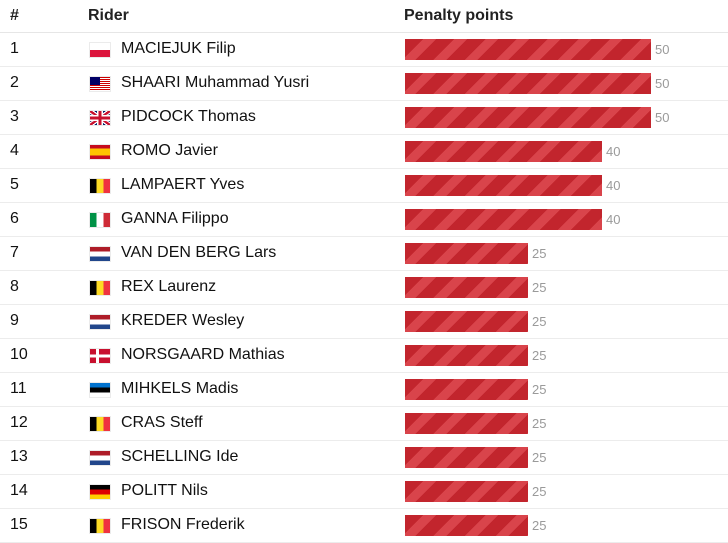 The height and width of the screenshot is (543, 728). What do you see at coordinates (364, 220) in the screenshot?
I see `table-row: 6 GANNA Filippo 40` at bounding box center [364, 220].